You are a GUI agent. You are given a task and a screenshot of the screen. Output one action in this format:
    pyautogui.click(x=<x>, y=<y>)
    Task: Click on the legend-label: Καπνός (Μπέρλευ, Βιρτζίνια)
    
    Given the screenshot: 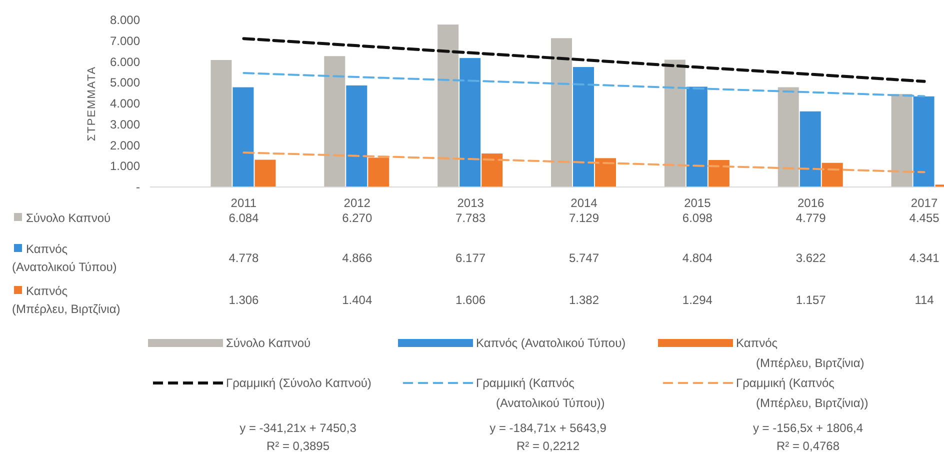 What is the action you would take?
    pyautogui.click(x=66, y=300)
    